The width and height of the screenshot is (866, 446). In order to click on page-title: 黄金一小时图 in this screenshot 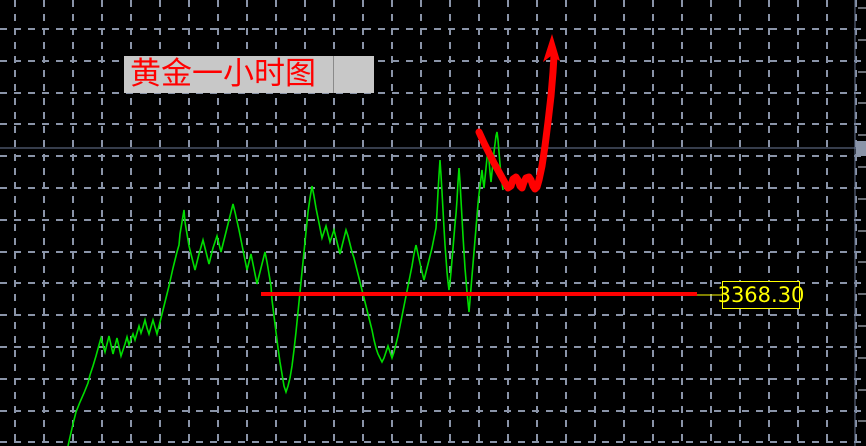, I will do `click(223, 74)`.